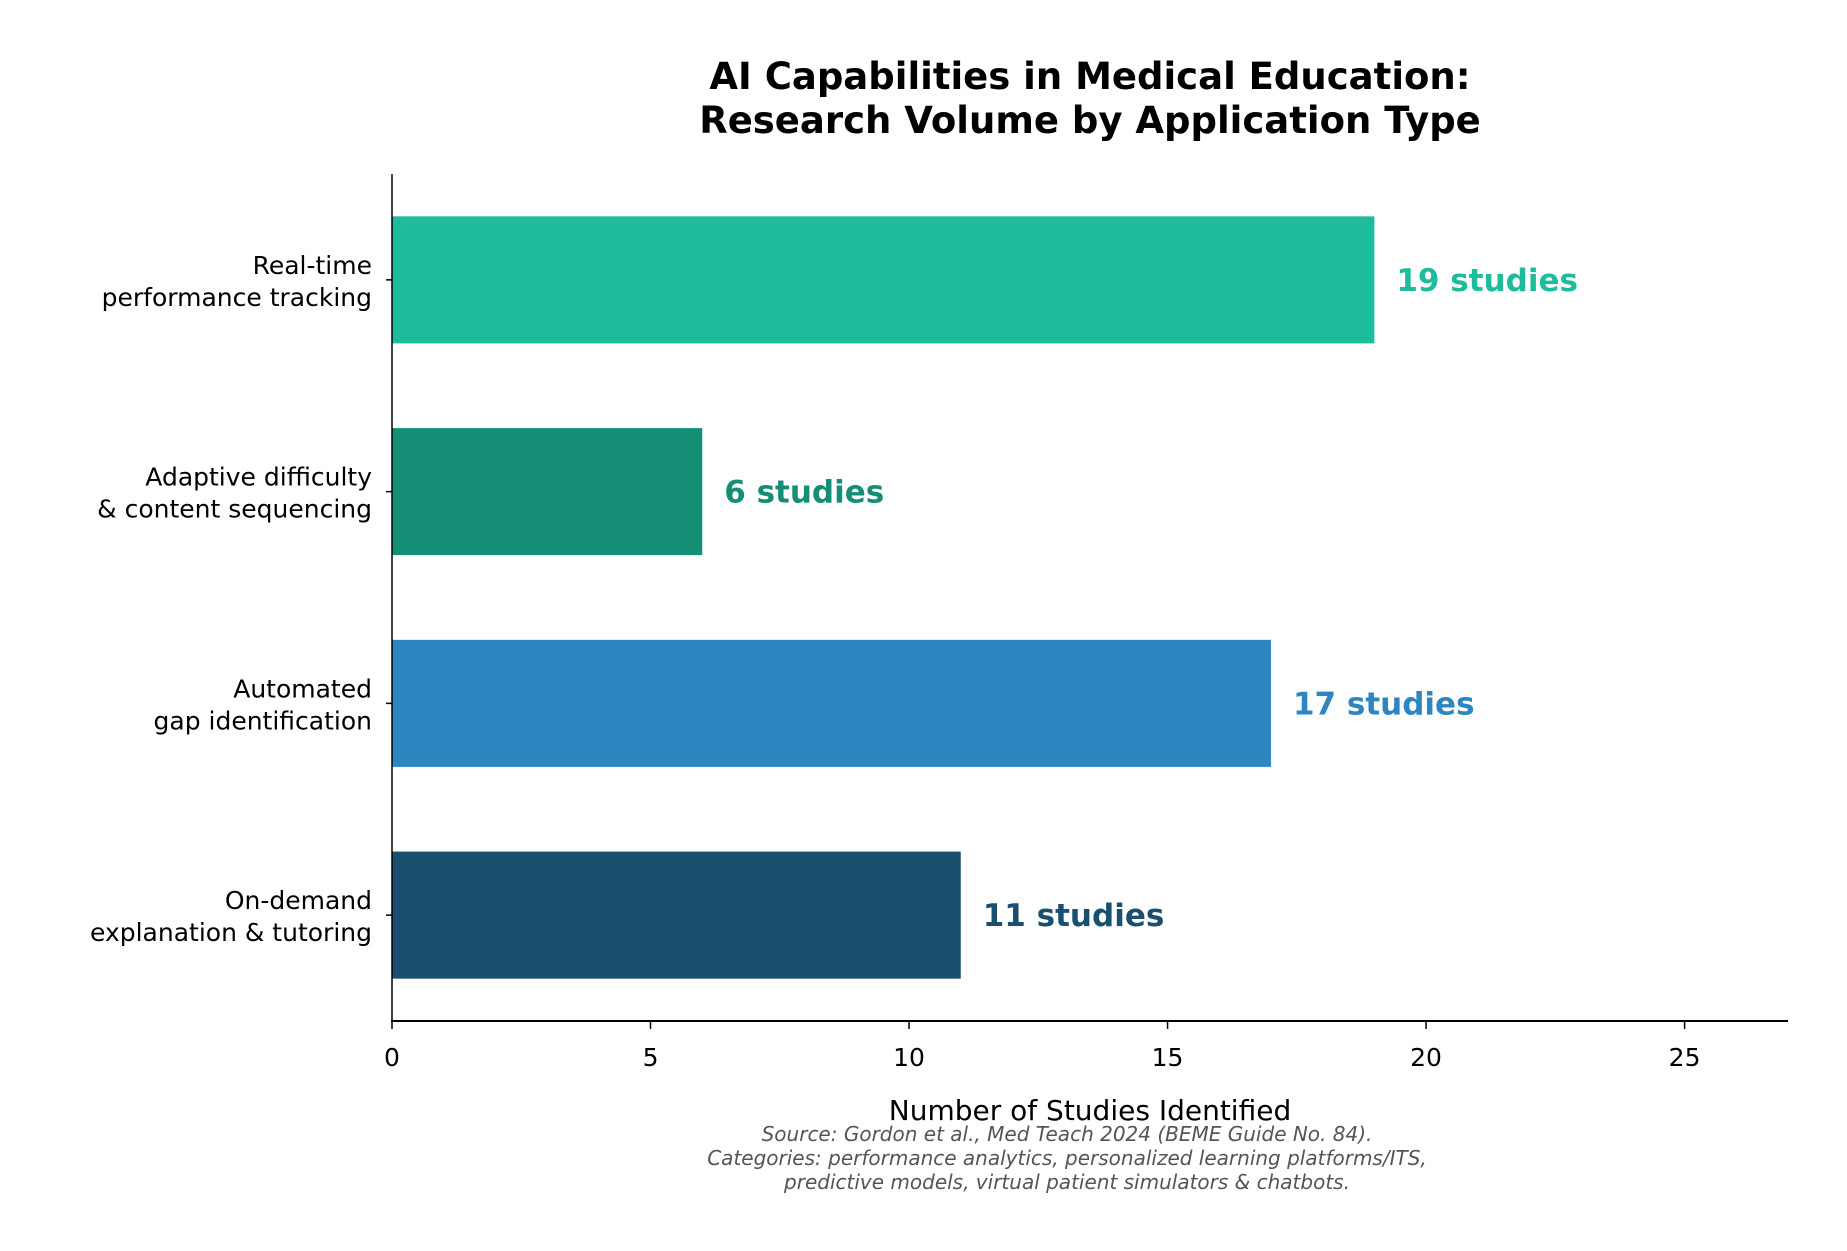  Describe the element at coordinates (1685, 1057) in the screenshot. I see `x-tick-label: 25` at that location.